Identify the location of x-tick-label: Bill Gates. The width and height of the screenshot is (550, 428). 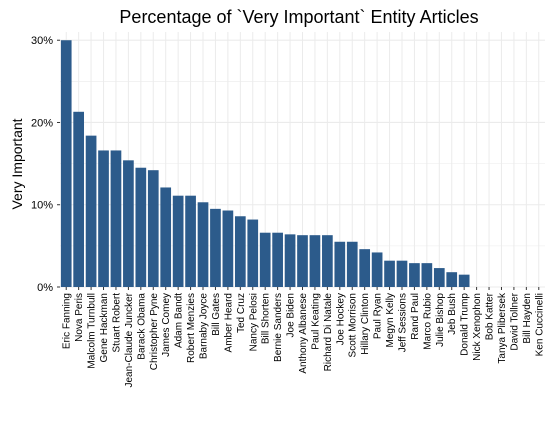
(216, 314).